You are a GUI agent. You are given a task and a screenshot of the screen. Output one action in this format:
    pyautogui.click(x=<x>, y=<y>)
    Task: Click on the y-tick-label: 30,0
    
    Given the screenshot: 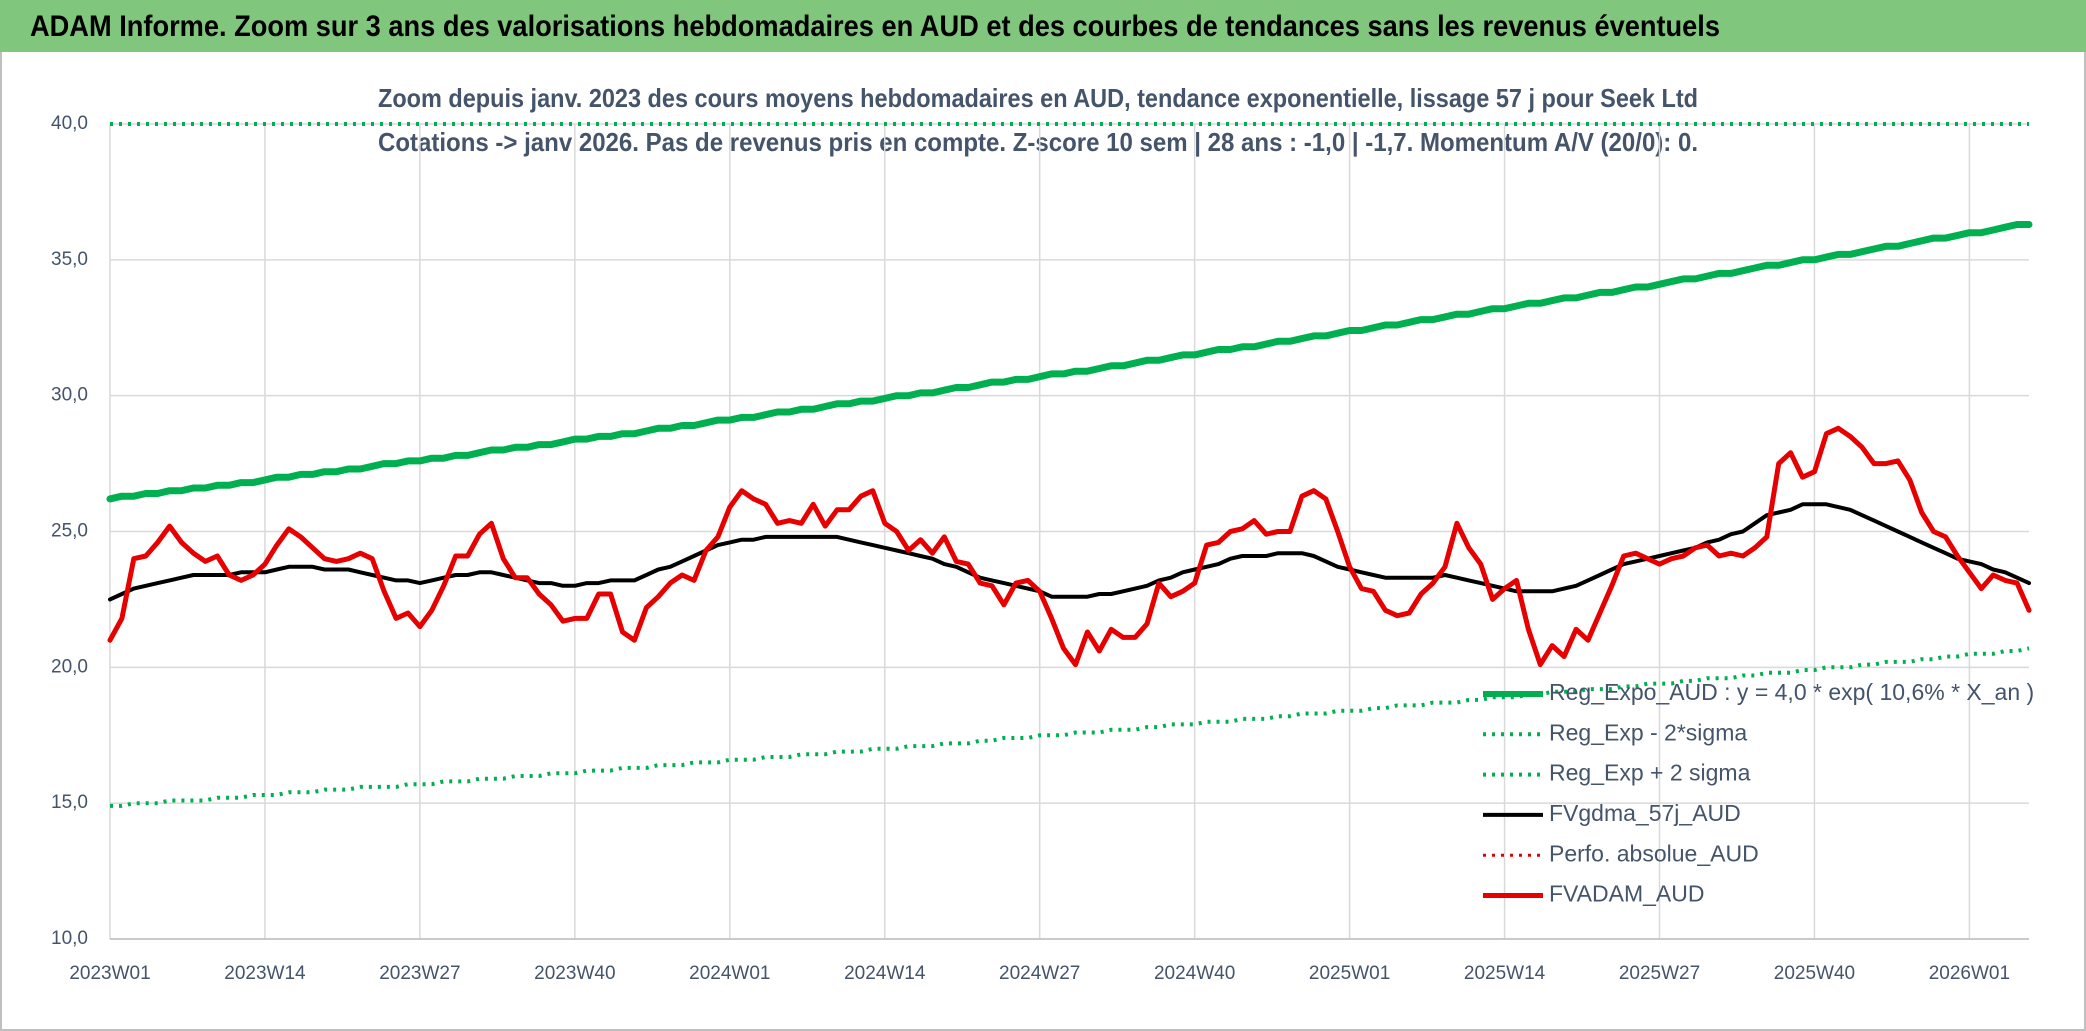 What is the action you would take?
    pyautogui.click(x=69, y=395)
    